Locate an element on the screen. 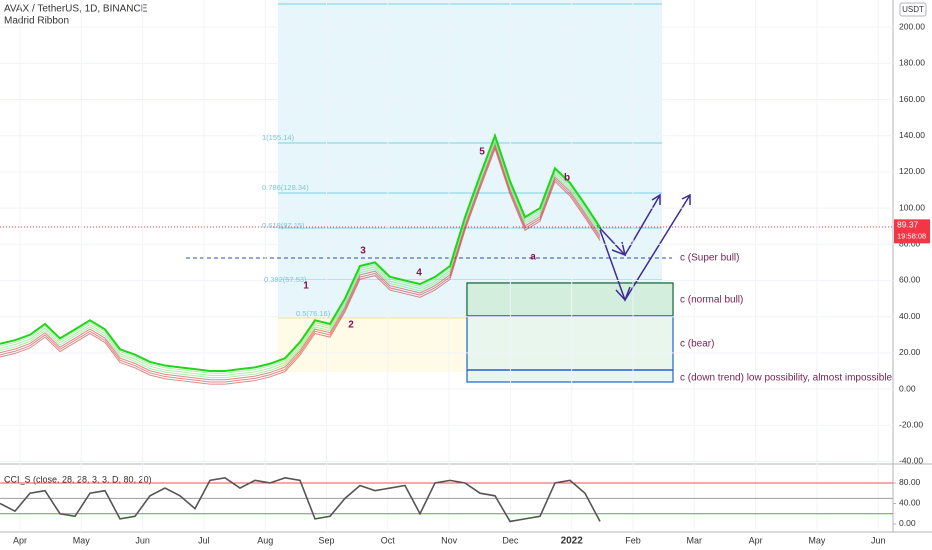 The image size is (932, 550). x-tick-label: Aug is located at coordinates (265, 540).